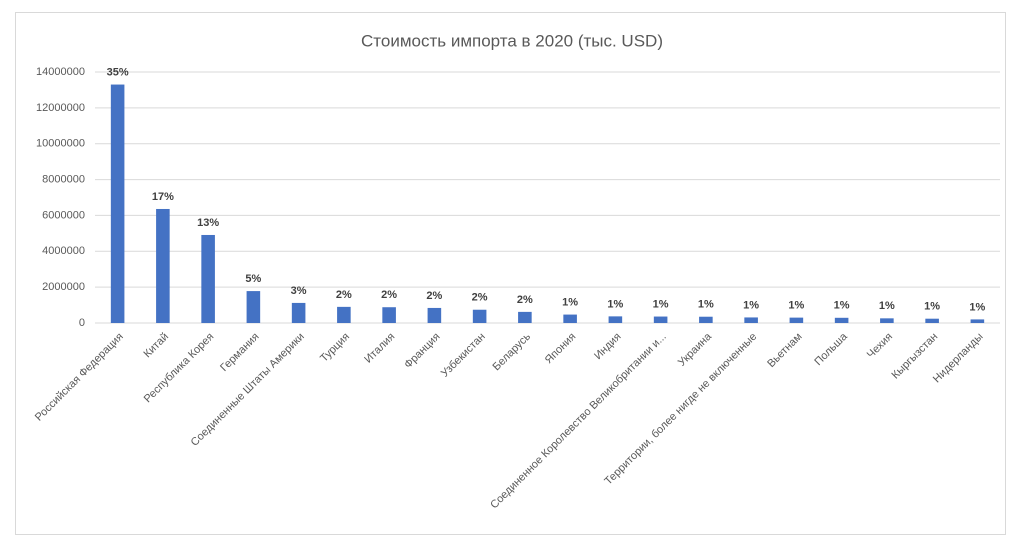 The height and width of the screenshot is (547, 1024). I want to click on value-label: 13%, so click(208, 223).